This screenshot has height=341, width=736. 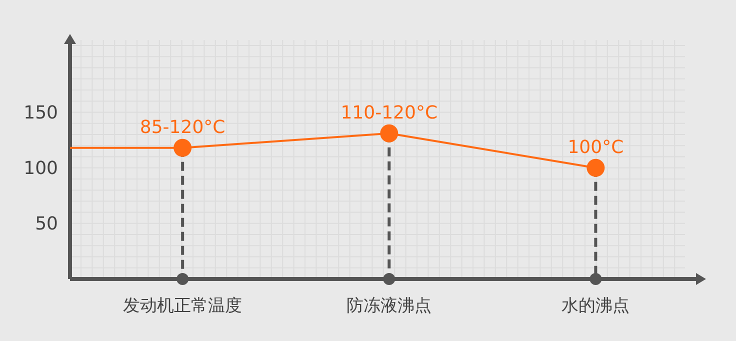 I want to click on y-tick-label: 50, so click(x=46, y=223).